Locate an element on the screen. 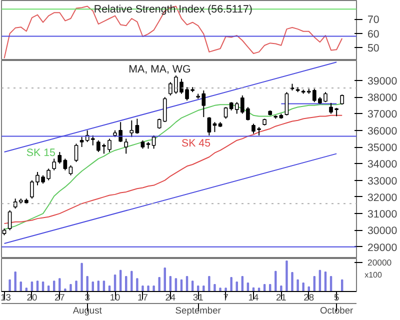  x-tick-label: 13 is located at coordinates (5, 297).